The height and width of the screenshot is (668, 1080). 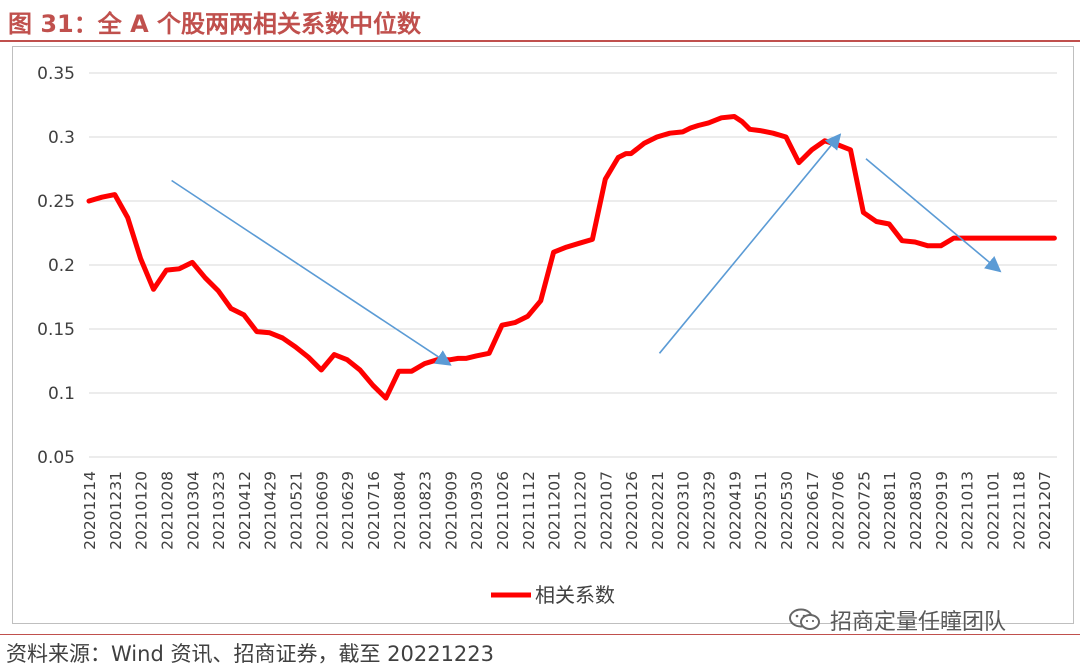 I want to click on watermark: 招商定量任瞳团队, so click(x=897, y=620).